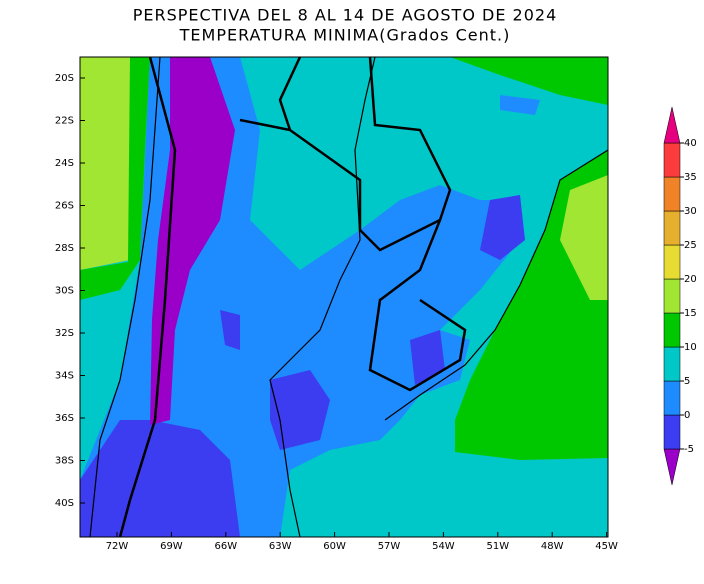 The width and height of the screenshot is (704, 584). What do you see at coordinates (117, 546) in the screenshot?
I see `lon-tick-label: 72W` at bounding box center [117, 546].